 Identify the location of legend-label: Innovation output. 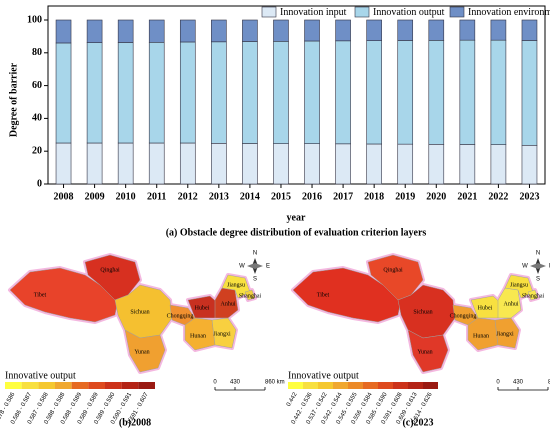
(409, 12).